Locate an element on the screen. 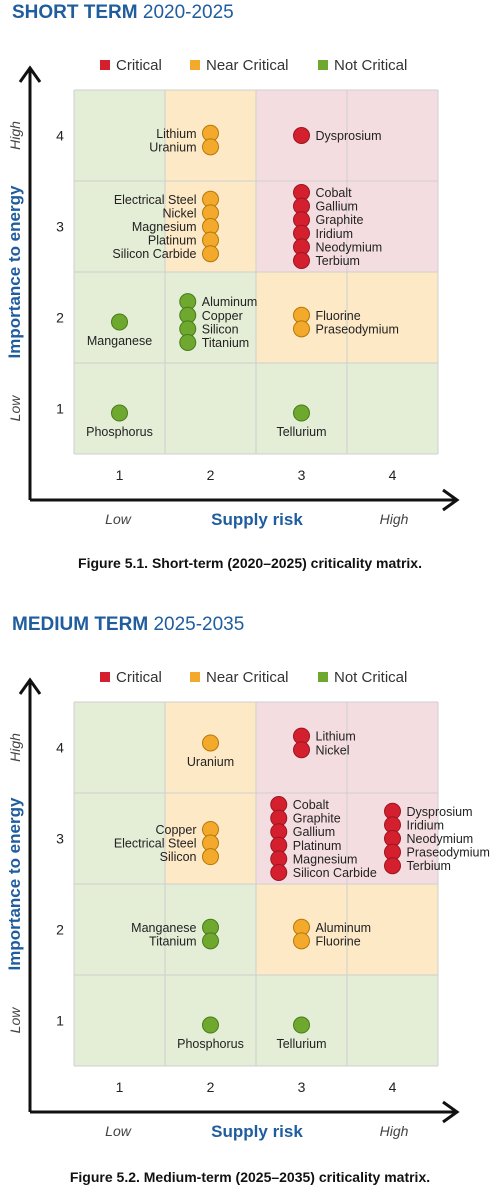  y-axis-arrow is located at coordinates (30, 686).